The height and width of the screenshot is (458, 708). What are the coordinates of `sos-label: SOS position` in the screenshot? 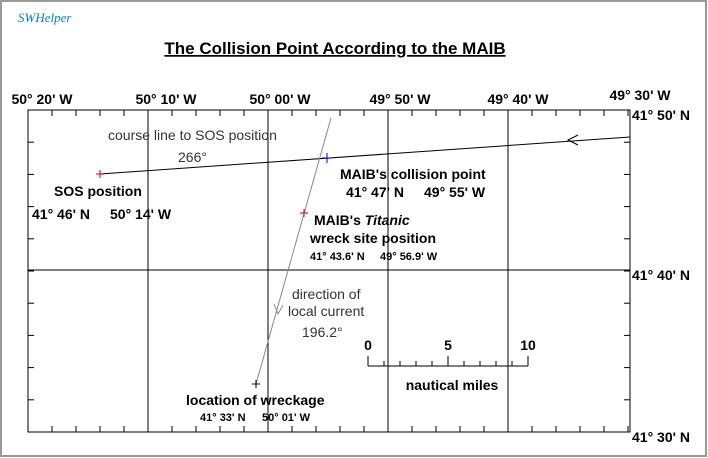 It's located at (98, 191).